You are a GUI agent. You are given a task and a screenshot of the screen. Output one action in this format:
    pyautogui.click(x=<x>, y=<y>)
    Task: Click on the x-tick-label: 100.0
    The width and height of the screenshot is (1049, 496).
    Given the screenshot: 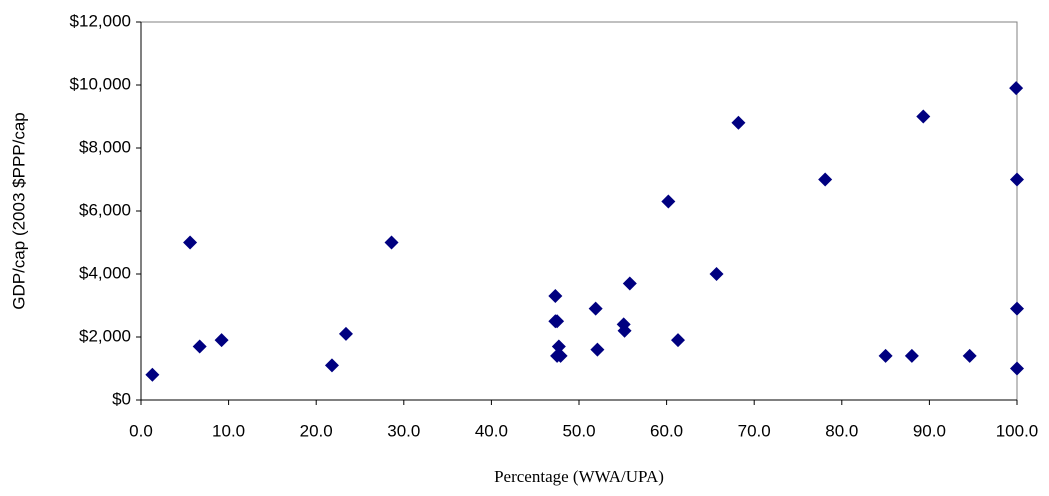 What is the action you would take?
    pyautogui.click(x=1017, y=430)
    